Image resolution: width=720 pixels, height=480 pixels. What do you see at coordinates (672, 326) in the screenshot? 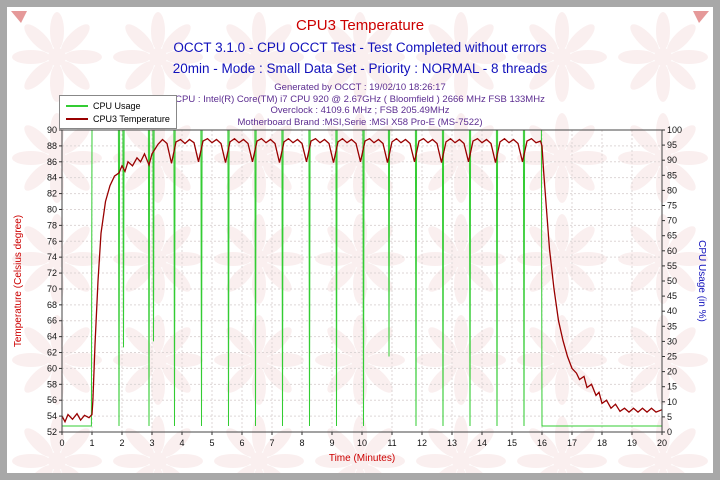
I see `tick-label-right: 35` at bounding box center [672, 326].